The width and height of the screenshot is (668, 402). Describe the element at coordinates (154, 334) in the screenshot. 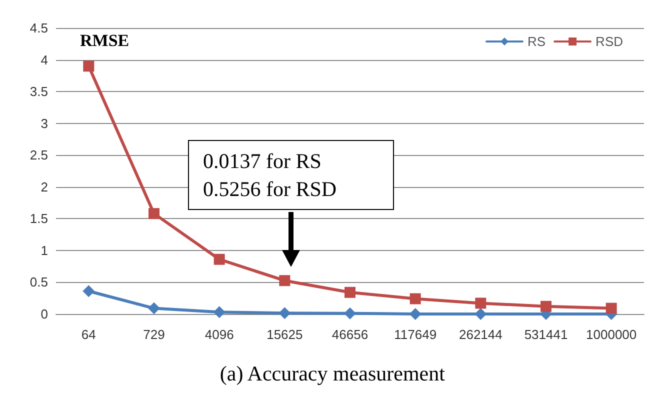

I see `x-tick-label: 729` at that location.